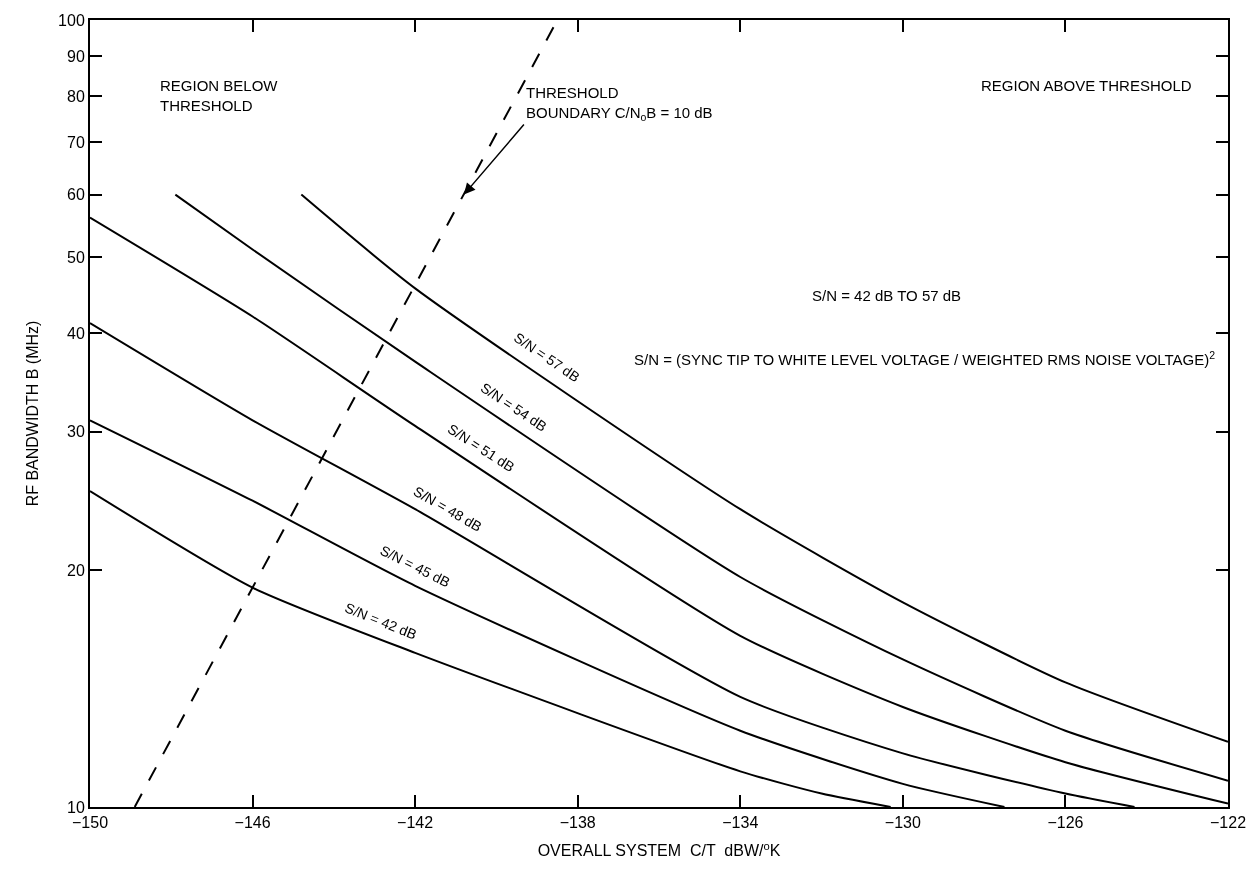  What do you see at coordinates (76, 56) in the screenshot?
I see `y-tick-label: 90` at bounding box center [76, 56].